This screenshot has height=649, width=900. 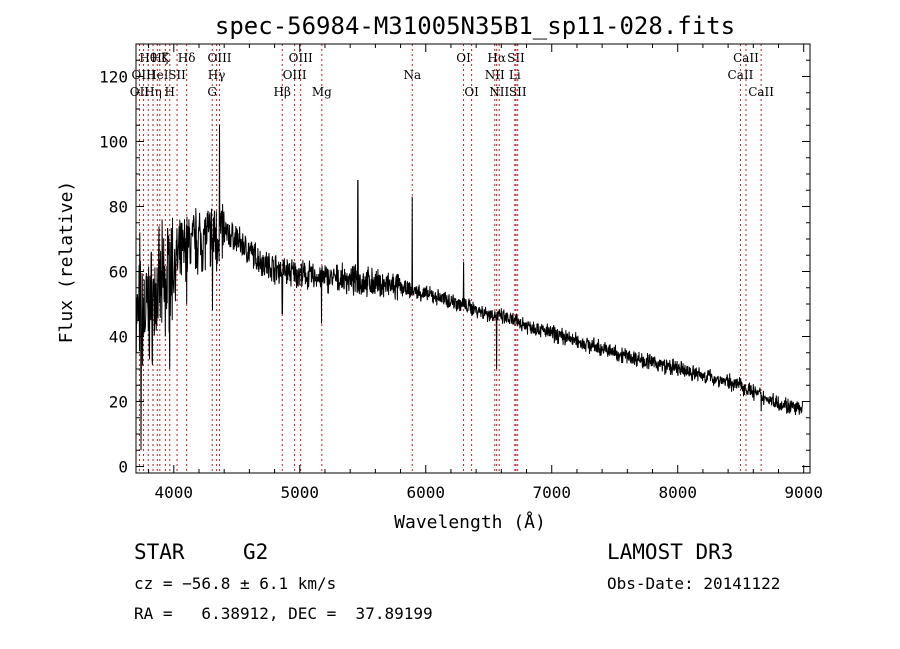 What do you see at coordinates (322, 92) in the screenshot?
I see `line-marker-label-16: Mg` at bounding box center [322, 92].